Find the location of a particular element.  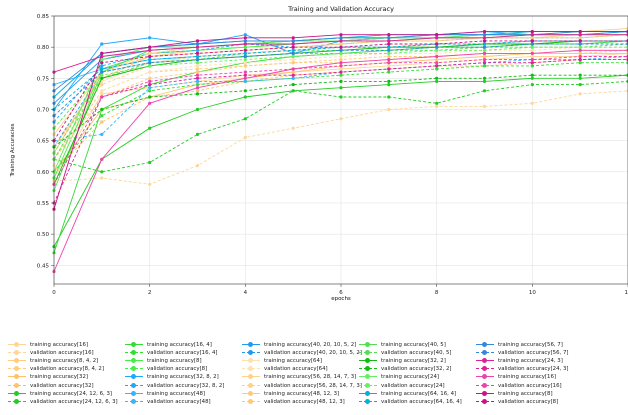

legend-item: validation accuracy[56, 7] is located at coordinates (522, 353).